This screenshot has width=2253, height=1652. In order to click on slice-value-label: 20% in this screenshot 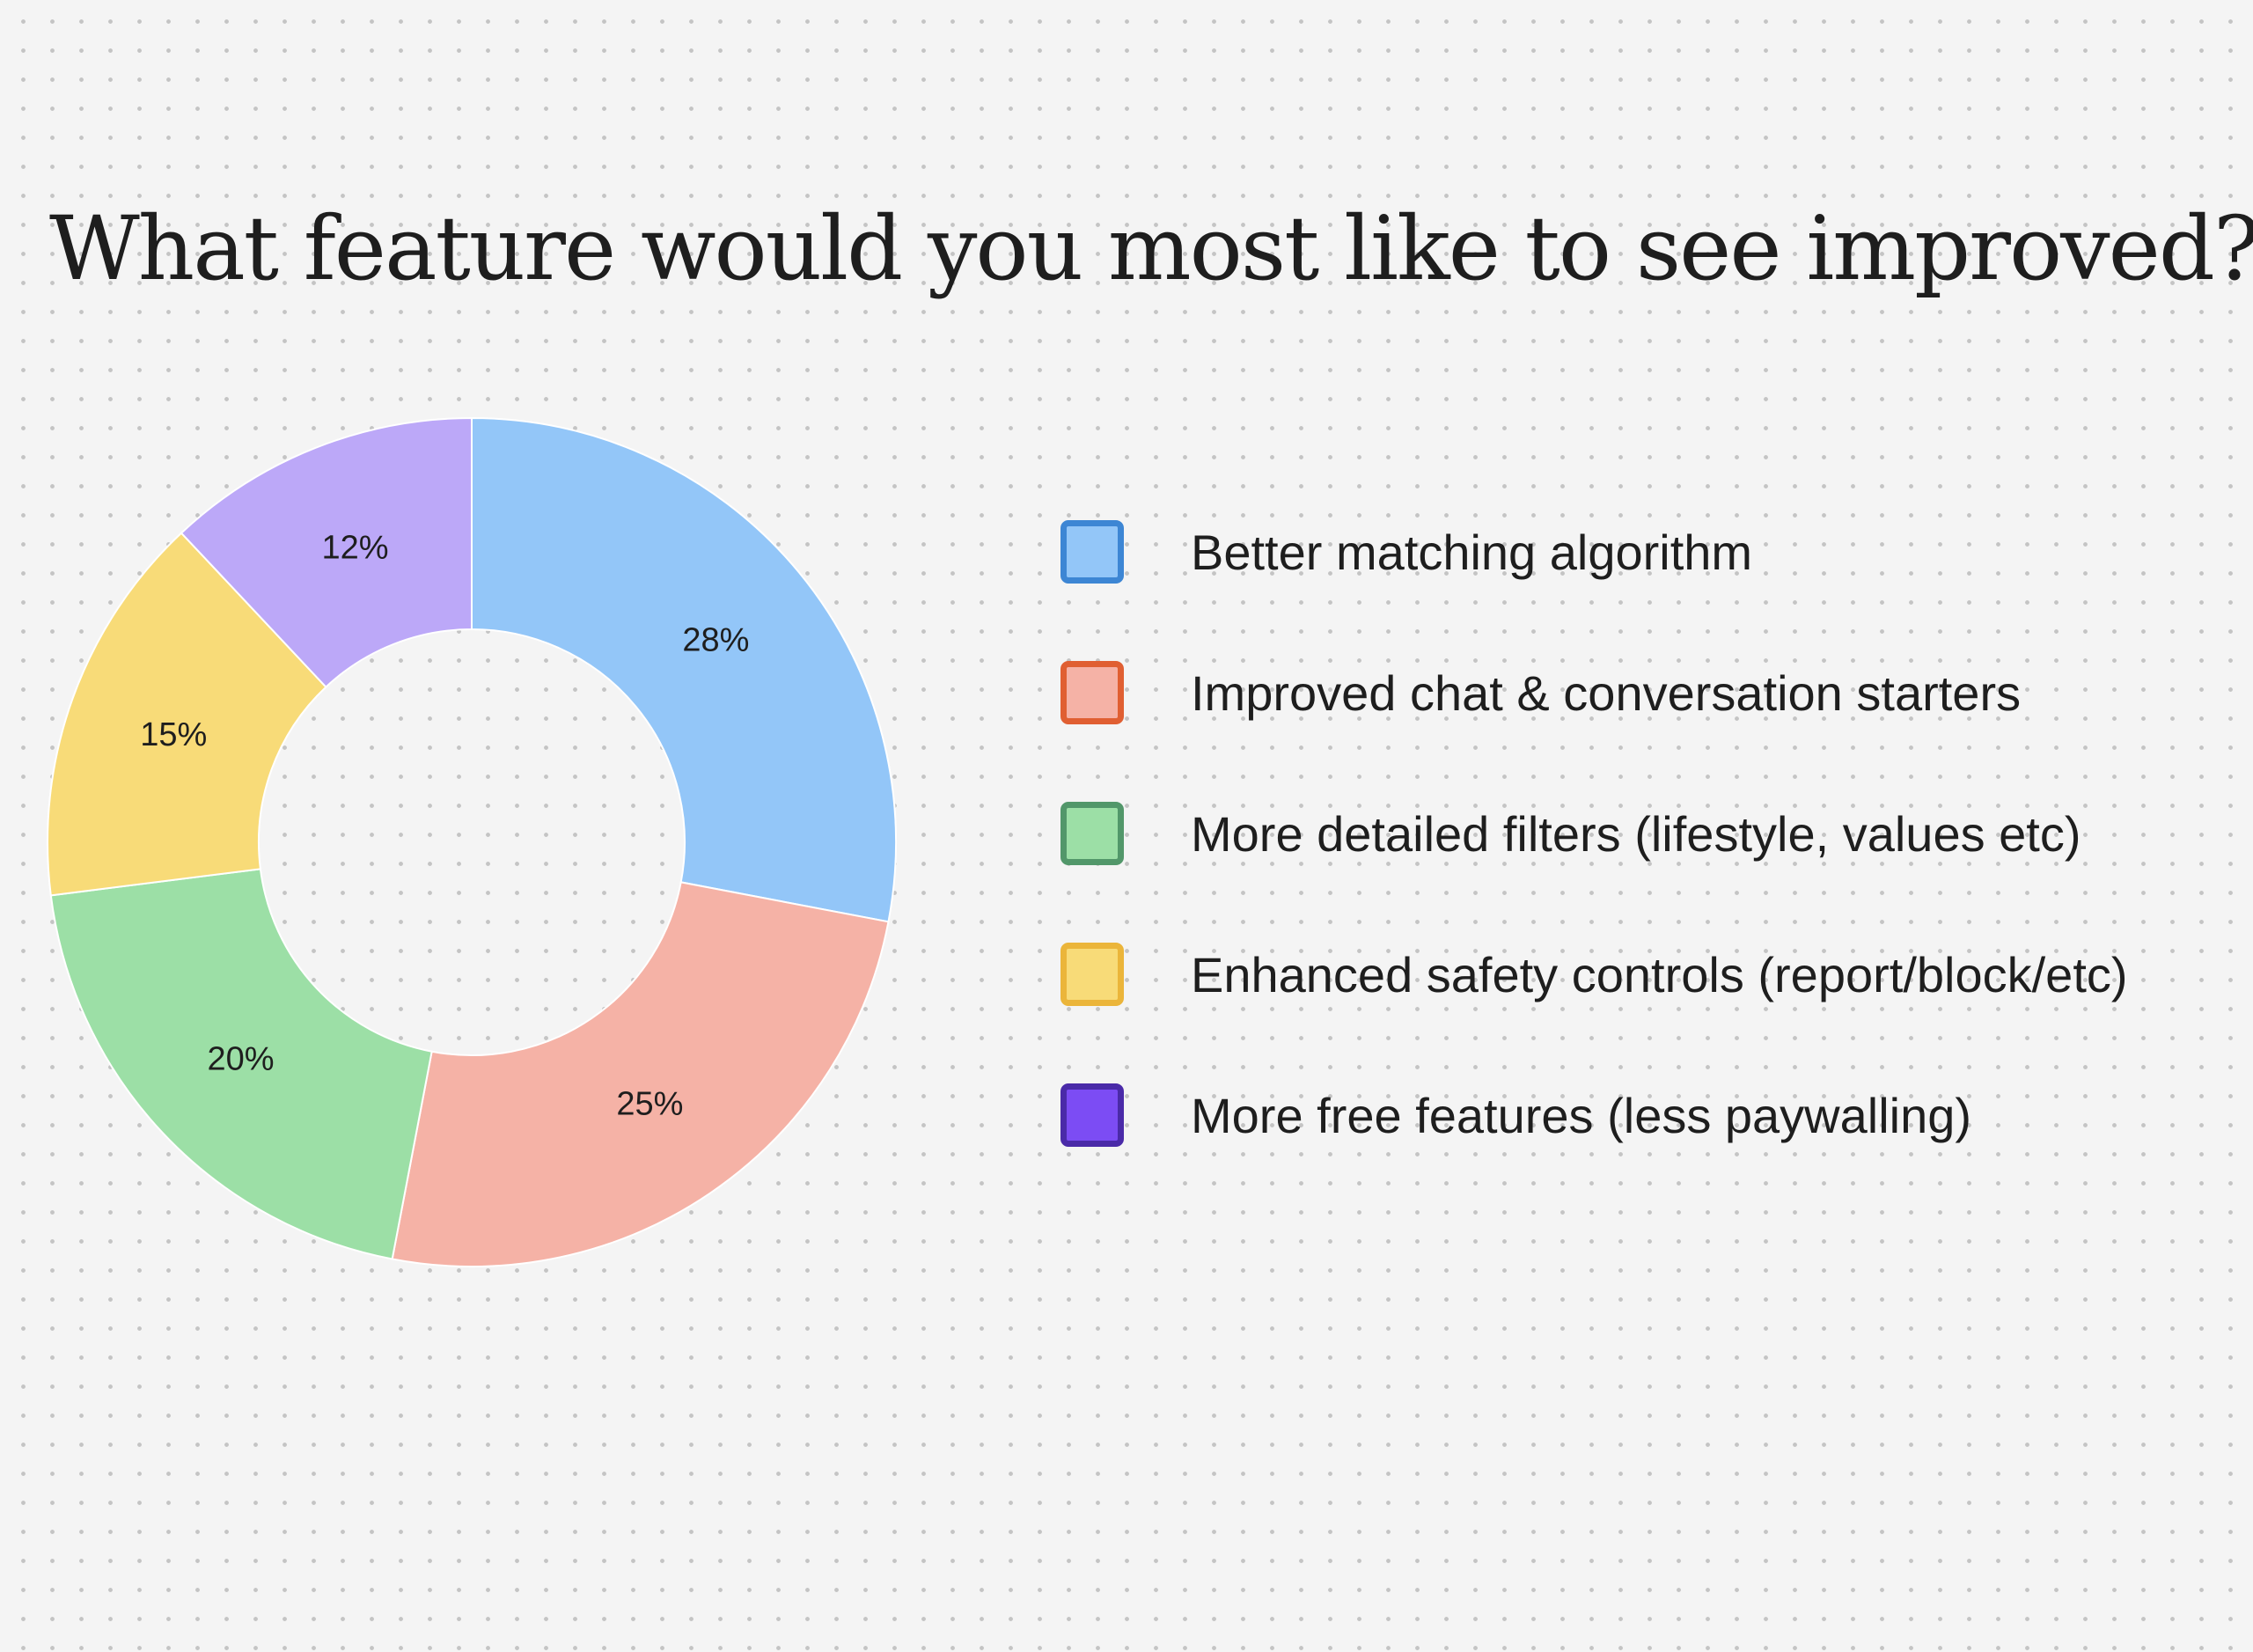, I will do `click(242, 1058)`.